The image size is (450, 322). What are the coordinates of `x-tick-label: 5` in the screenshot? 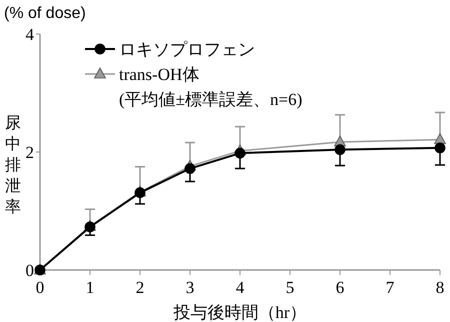 It's located at (290, 287).